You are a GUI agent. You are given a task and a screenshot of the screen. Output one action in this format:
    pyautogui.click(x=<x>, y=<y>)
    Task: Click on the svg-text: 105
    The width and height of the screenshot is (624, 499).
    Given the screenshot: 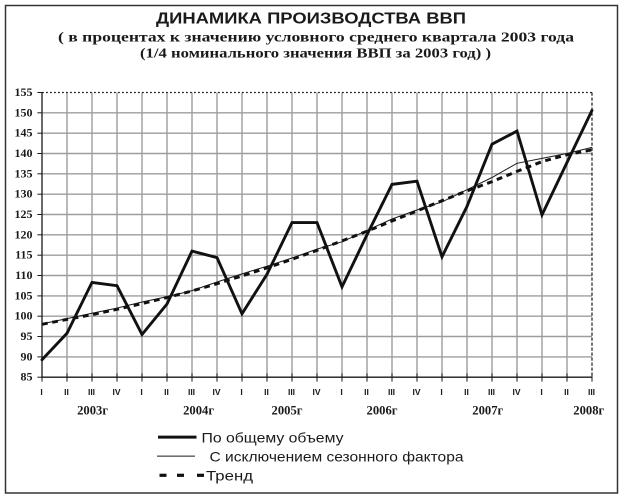 What is the action you would take?
    pyautogui.click(x=24, y=295)
    